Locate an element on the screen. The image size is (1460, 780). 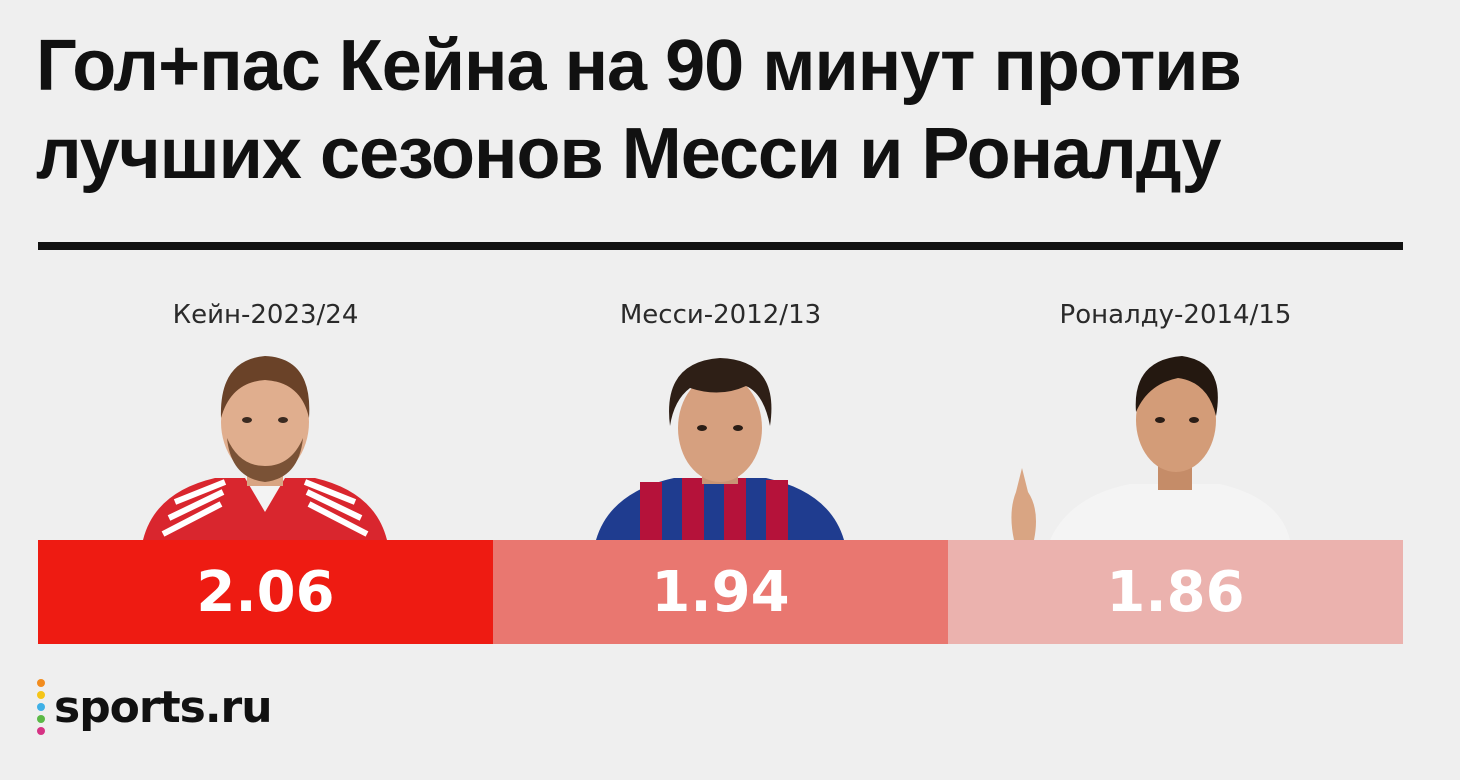
player-label-ronaldo: Роналду-2014/15 is located at coordinates (1175, 315).